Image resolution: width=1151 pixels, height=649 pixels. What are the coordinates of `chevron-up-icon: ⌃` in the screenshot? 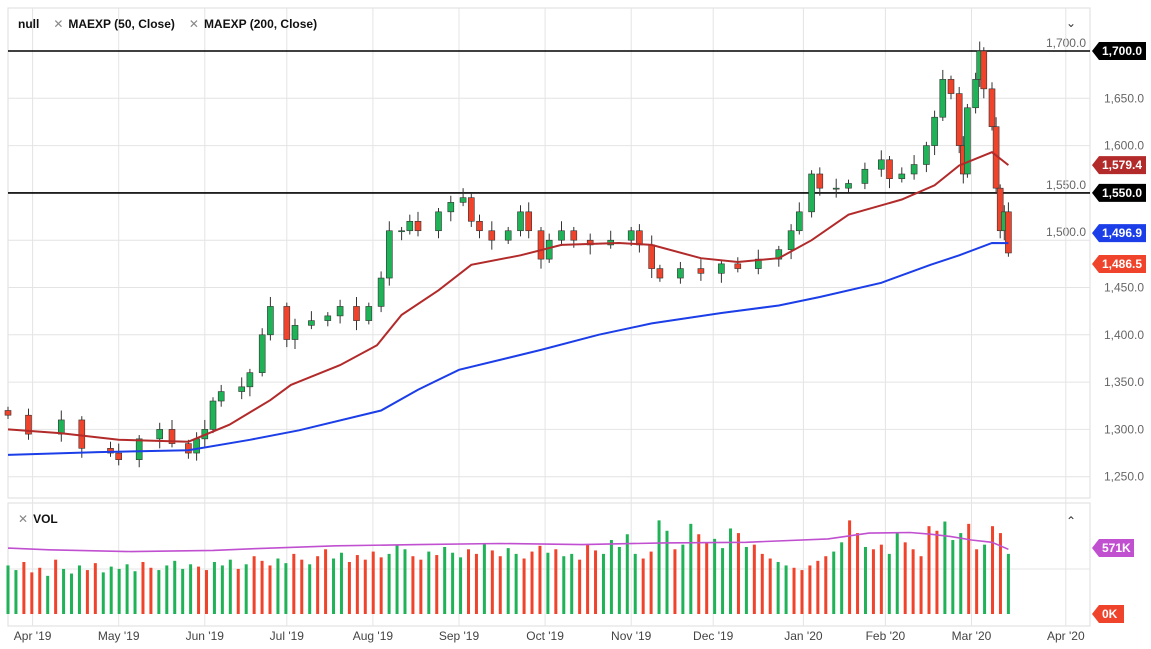 It's located at (1071, 521).